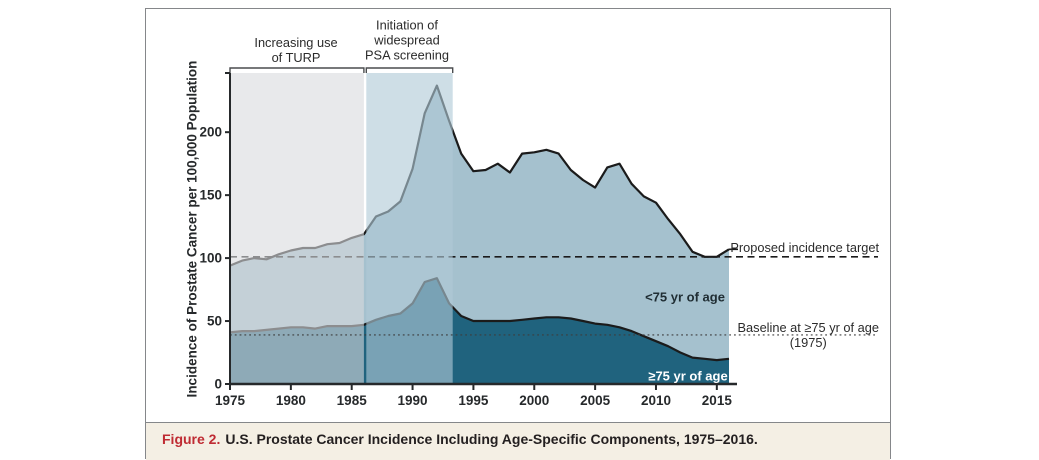 Image resolution: width=1039 pixels, height=460 pixels. Describe the element at coordinates (218, 384) in the screenshot. I see `svg-text: 0` at that location.